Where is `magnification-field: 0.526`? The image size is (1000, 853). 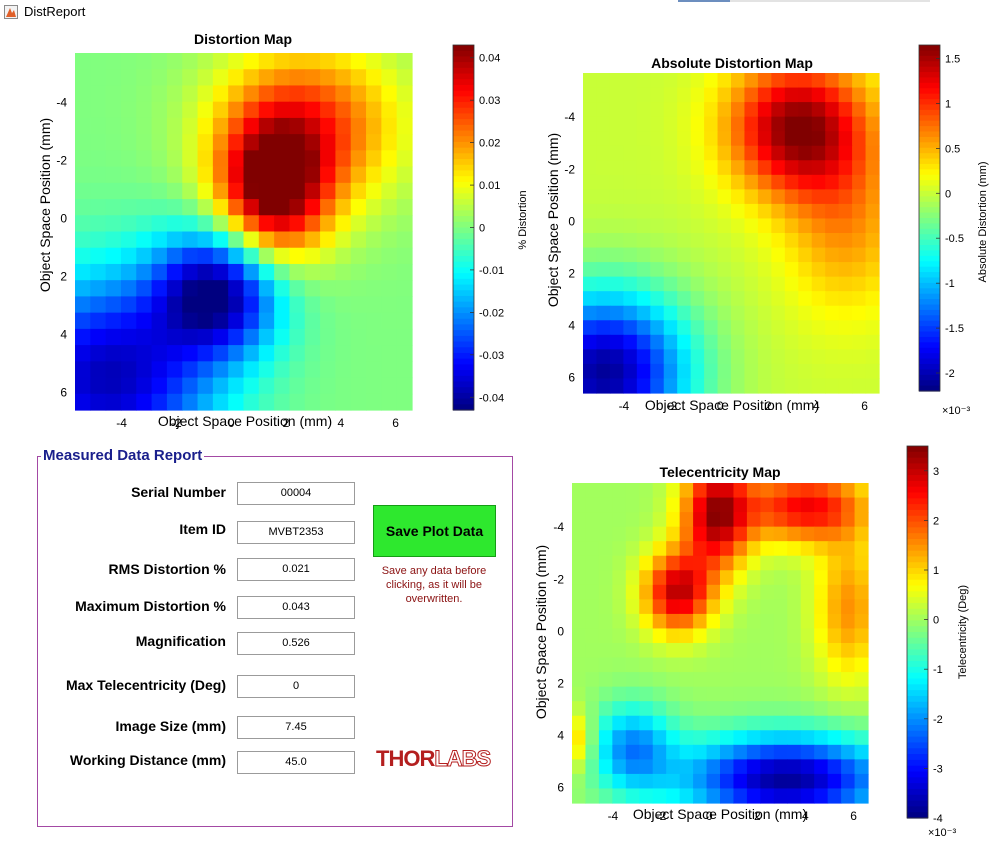 magnification-field: 0.526 is located at coordinates (296, 643).